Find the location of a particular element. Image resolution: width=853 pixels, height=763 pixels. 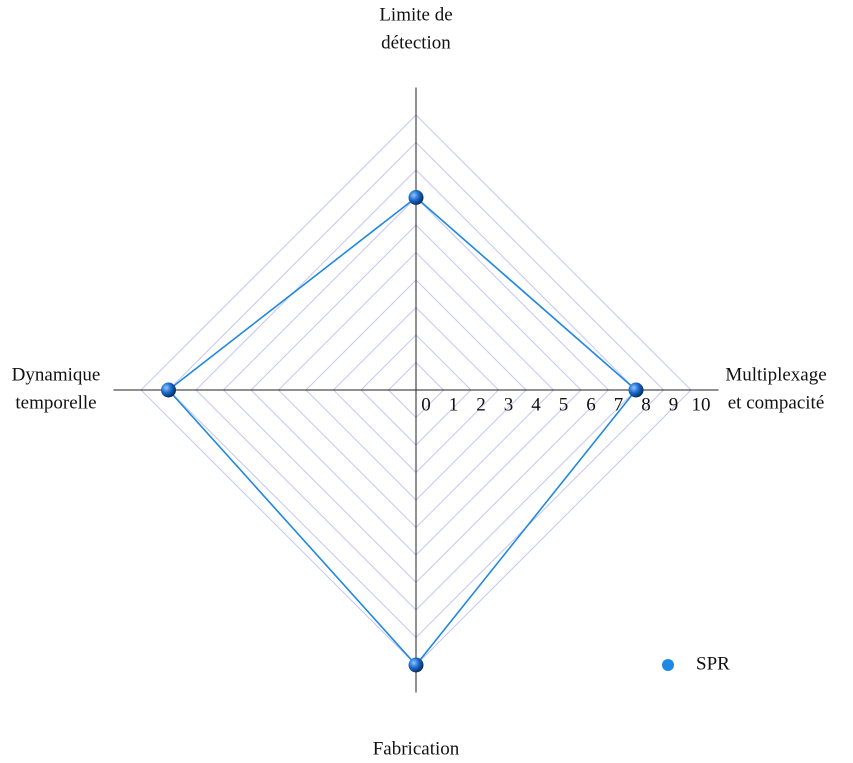

r-tick-label: 6 is located at coordinates (591, 404).